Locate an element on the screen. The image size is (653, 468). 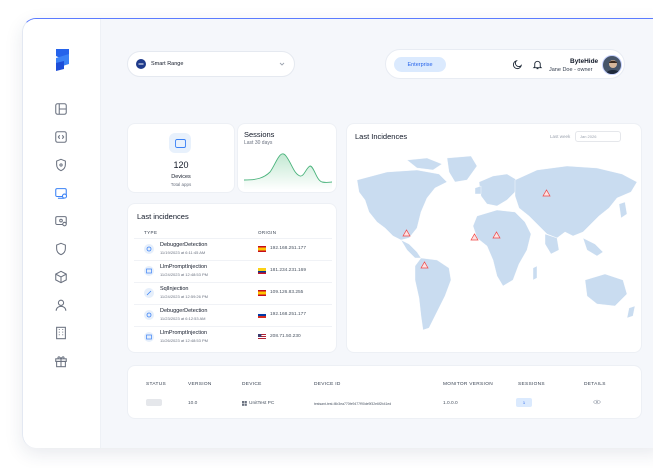
nav-monitor is located at coordinates (61, 193).